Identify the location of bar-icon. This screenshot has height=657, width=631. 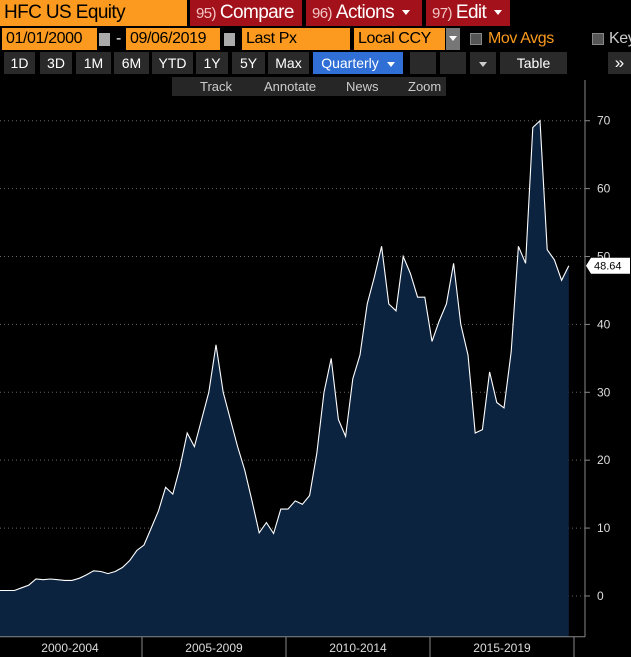
(453, 63).